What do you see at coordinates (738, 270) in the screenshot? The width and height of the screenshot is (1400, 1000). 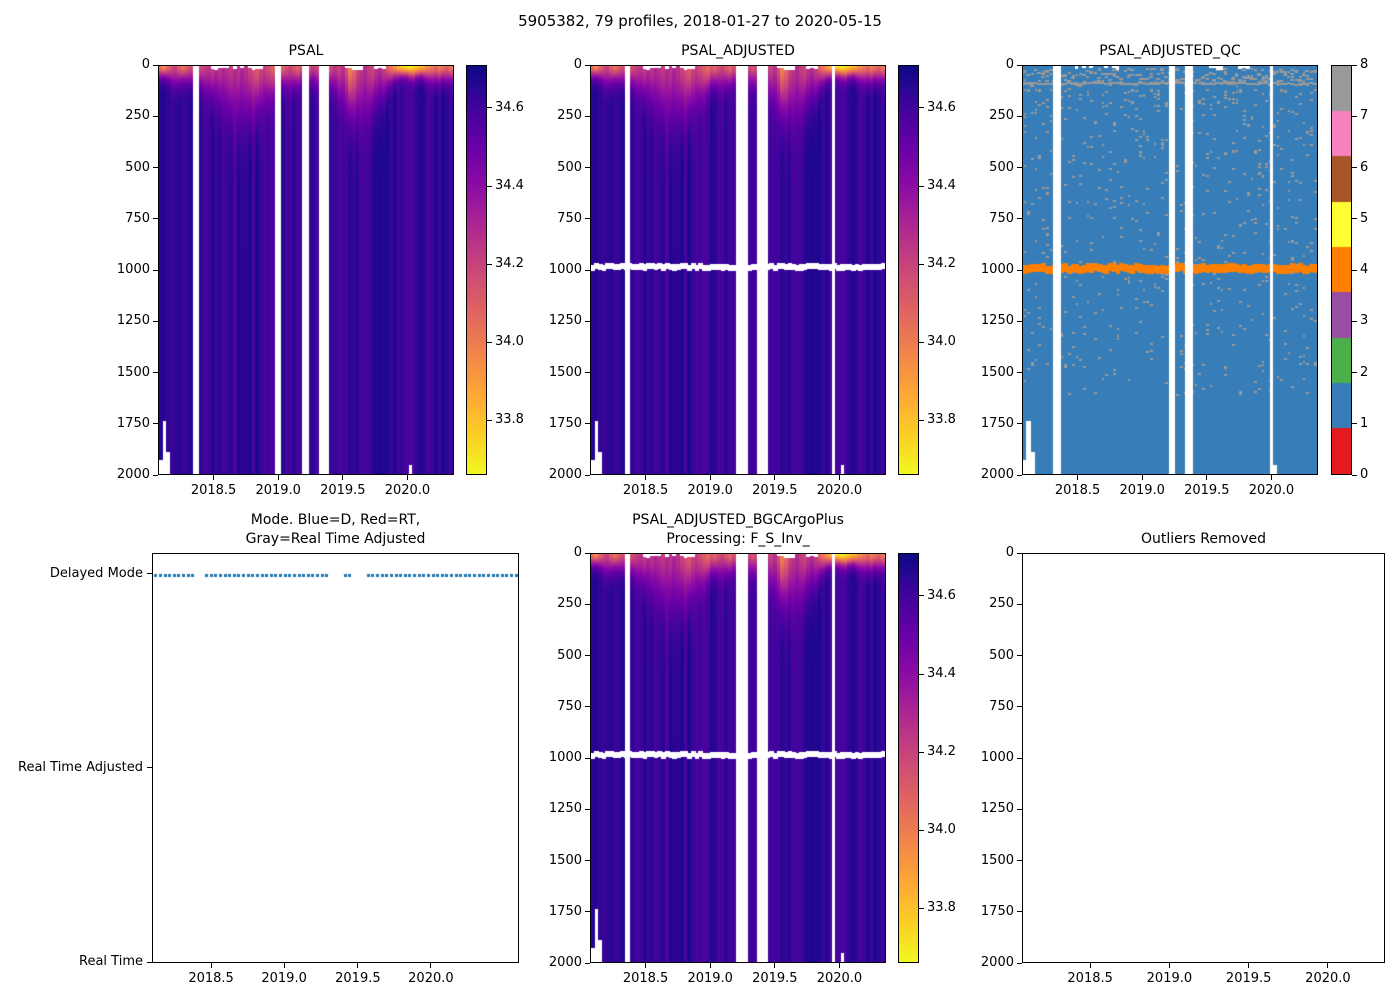 I see `psal-adjusted-canvas` at bounding box center [738, 270].